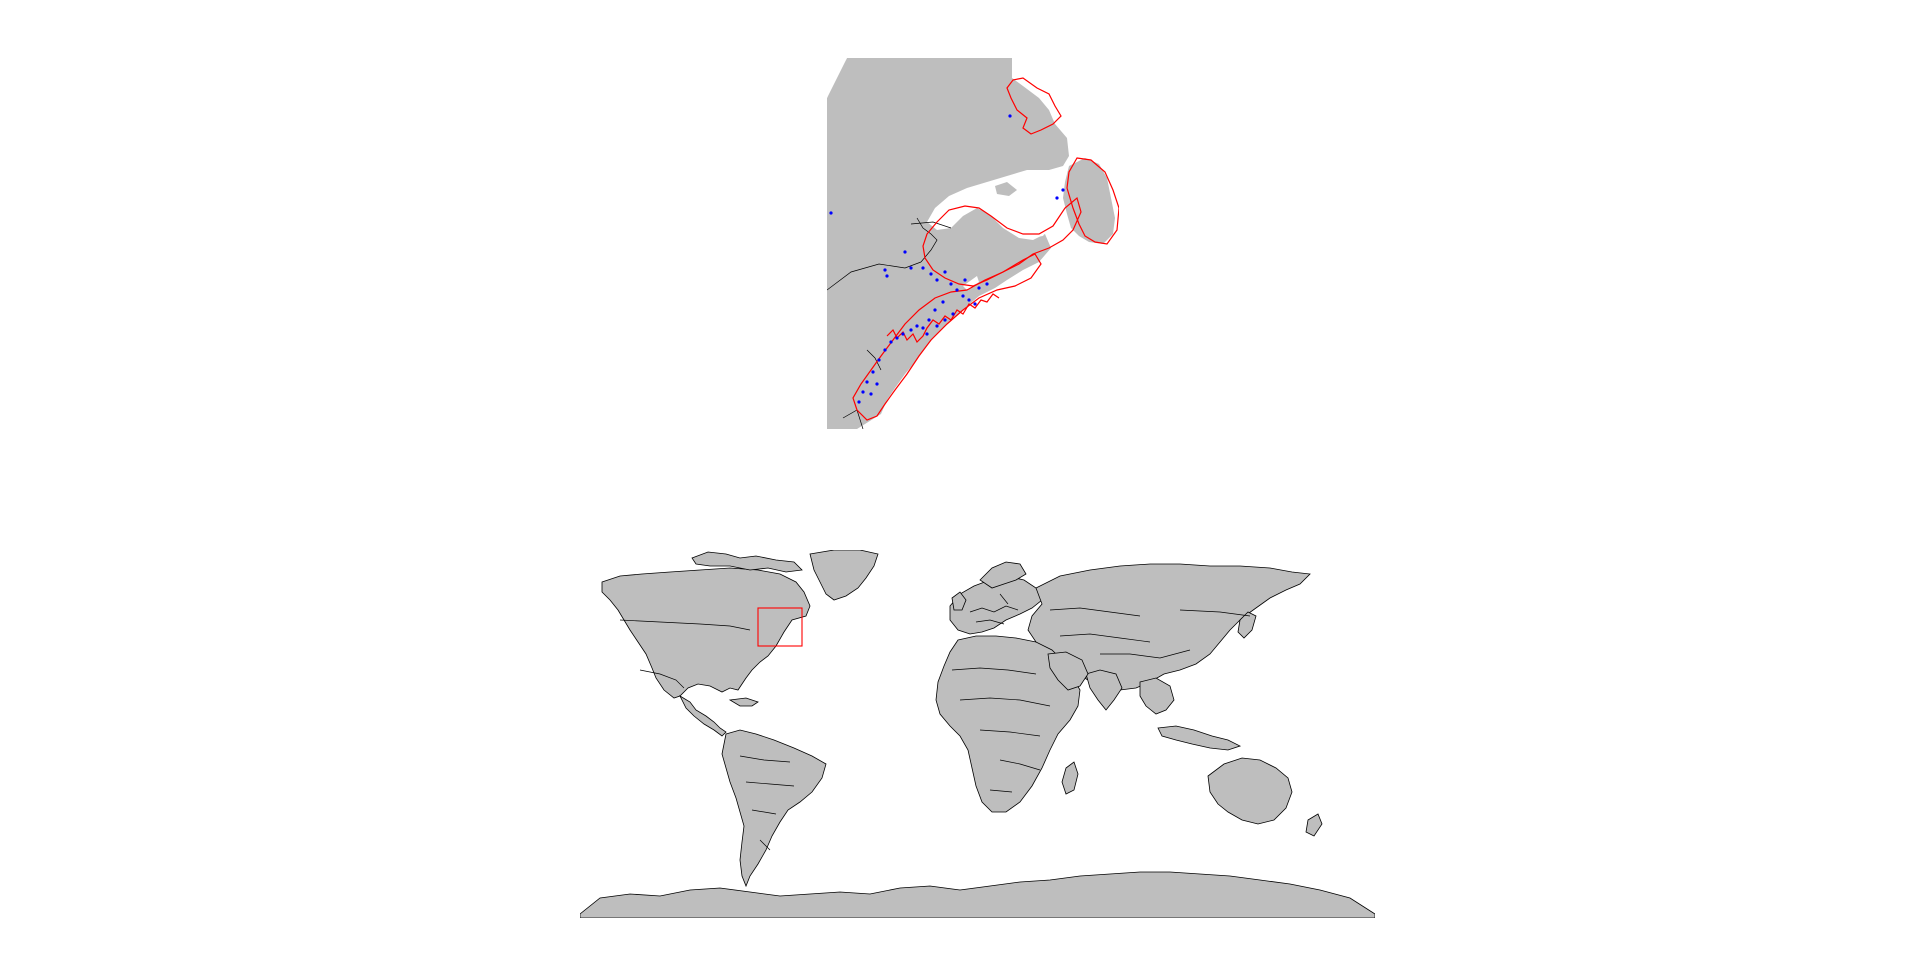 The height and width of the screenshot is (960, 1920). I want to click on inset-gulf-water, so click(999, 212).